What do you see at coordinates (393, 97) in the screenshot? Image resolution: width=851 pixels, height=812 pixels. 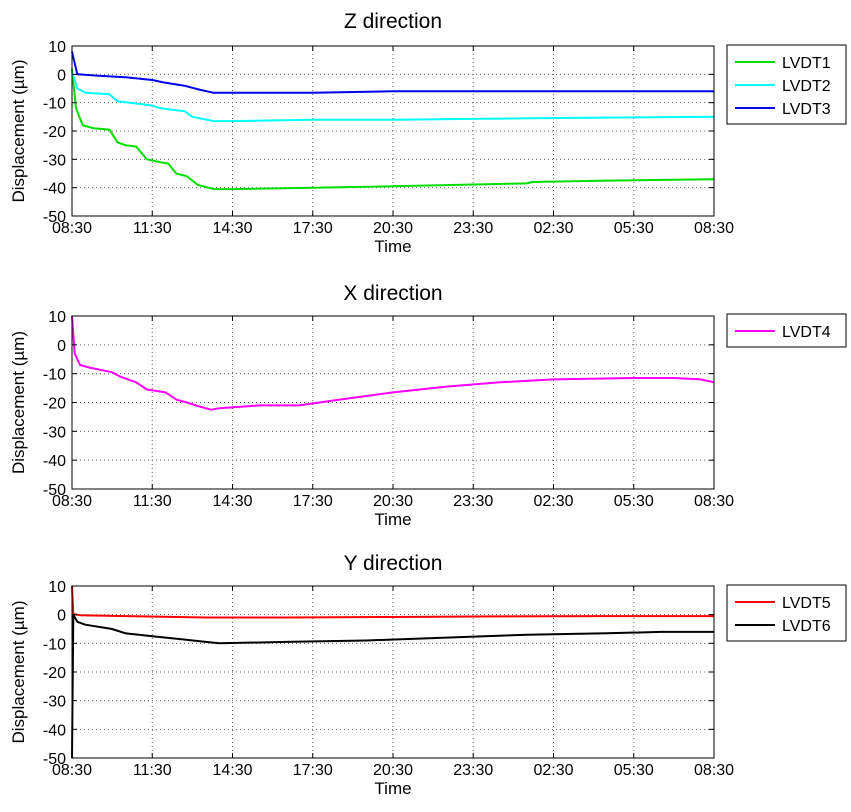 I see `series-line-lvdt2` at bounding box center [393, 97].